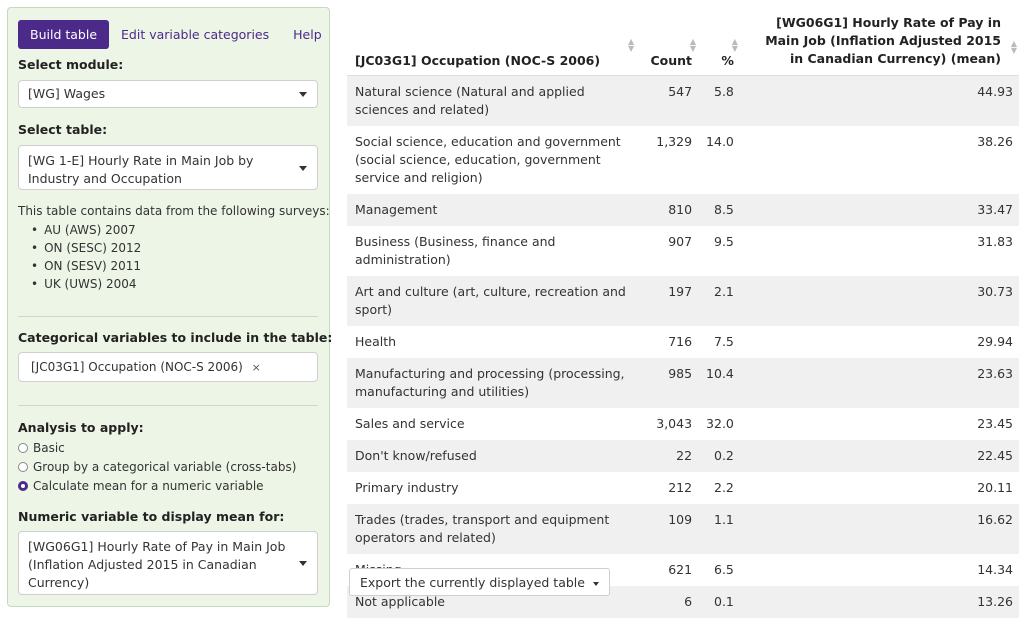 The image size is (1024, 618). Describe the element at coordinates (137, 367) in the screenshot. I see `categorical-tag-label: [JC03G1] Occupation (NOC-S 2006)` at that location.